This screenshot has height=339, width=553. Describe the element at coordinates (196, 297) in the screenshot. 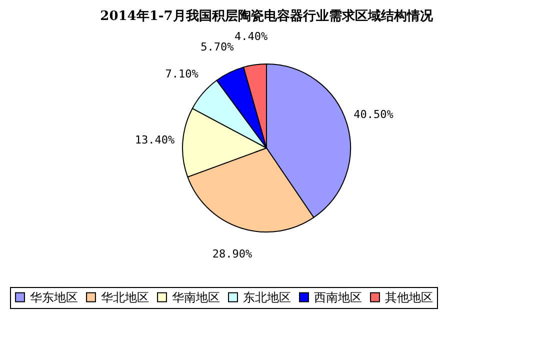

I see `legend-label: 华南地区` at that location.